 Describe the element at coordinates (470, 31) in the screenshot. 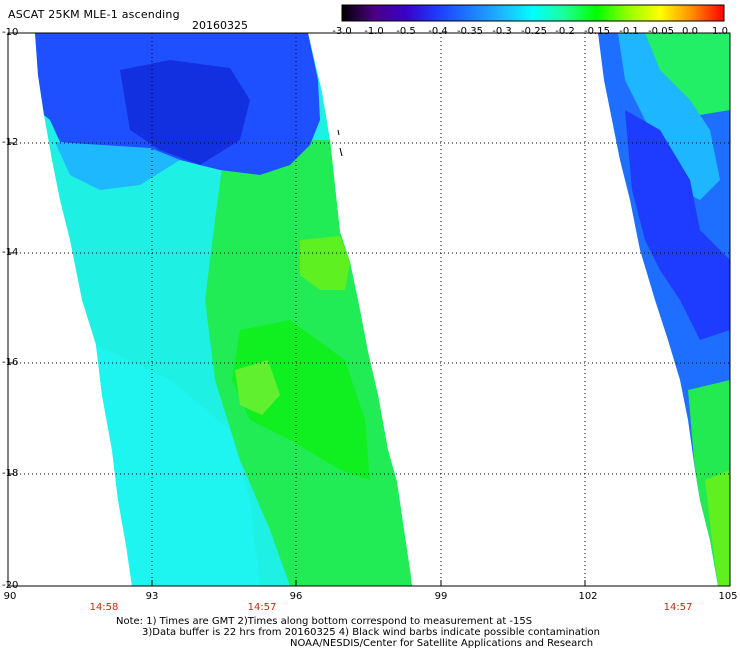

I see `colorbar-label: -0.35` at that location.